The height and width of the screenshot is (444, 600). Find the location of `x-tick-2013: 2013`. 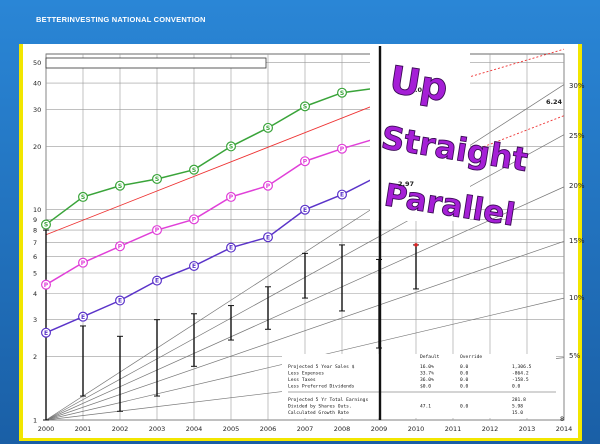

x-tick-2013: 2013 is located at coordinates (527, 429).